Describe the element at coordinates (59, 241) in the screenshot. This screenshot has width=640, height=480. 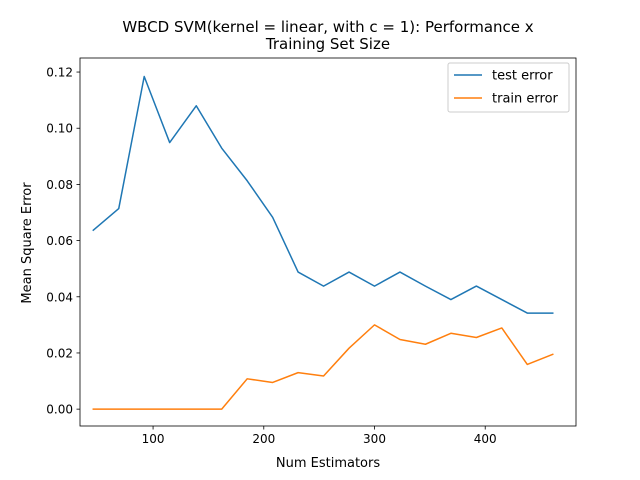
I see `y-tick-label: 0.06` at that location.